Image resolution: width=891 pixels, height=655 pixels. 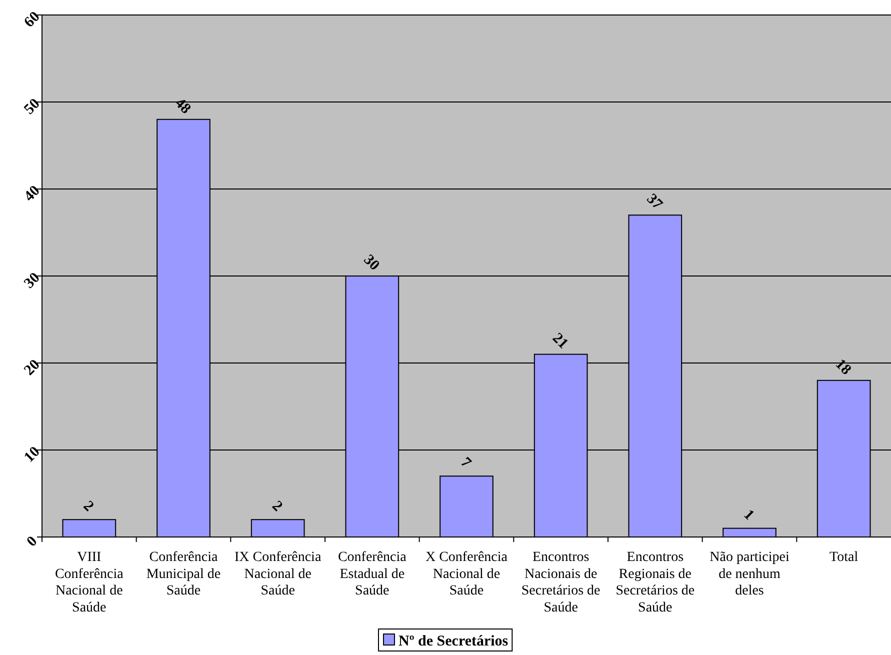 I want to click on x-tick-label: VIII Conferência Nacional de Saúde, so click(x=89, y=583).